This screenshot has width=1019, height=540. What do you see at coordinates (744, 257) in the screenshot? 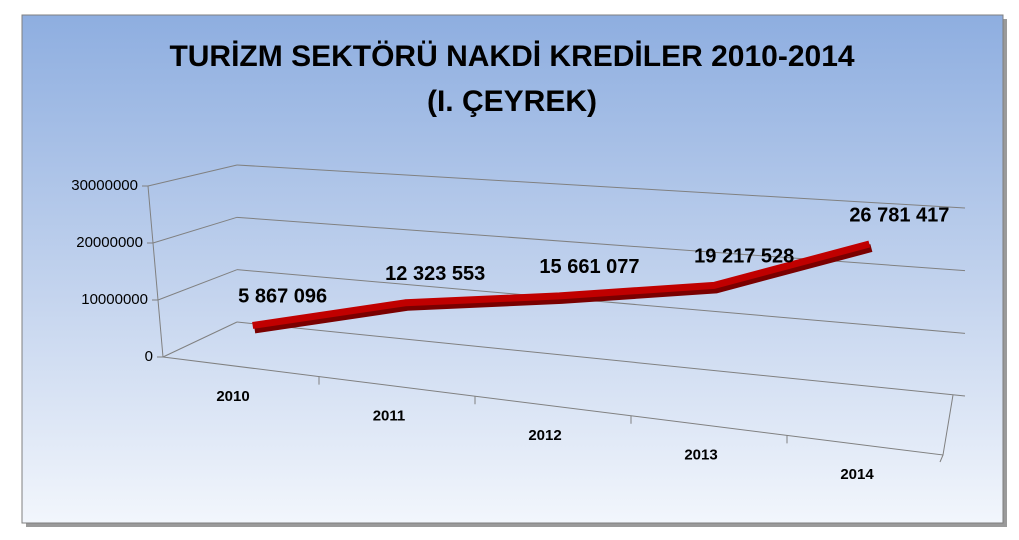
I see `value-label: 19 217 528` at bounding box center [744, 257].